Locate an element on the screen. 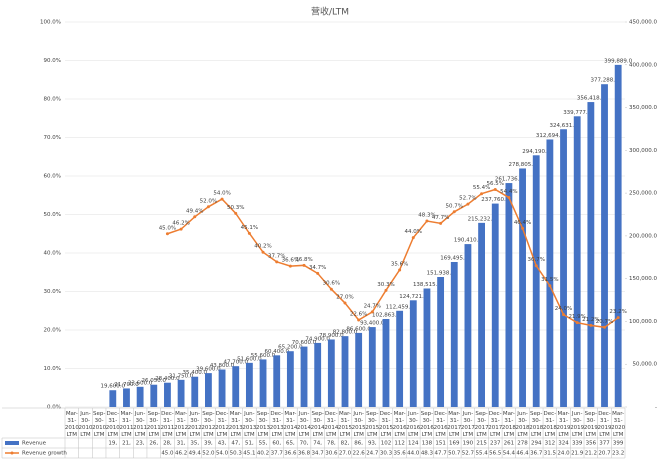  table-cell: 151 is located at coordinates (440, 444).